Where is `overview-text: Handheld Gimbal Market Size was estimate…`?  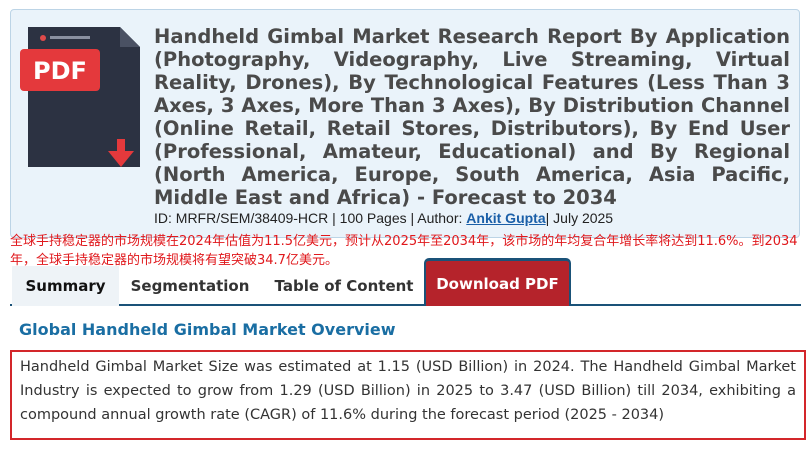
overview-text: Handheld Gimbal Market Size was estimate… is located at coordinates (408, 391).